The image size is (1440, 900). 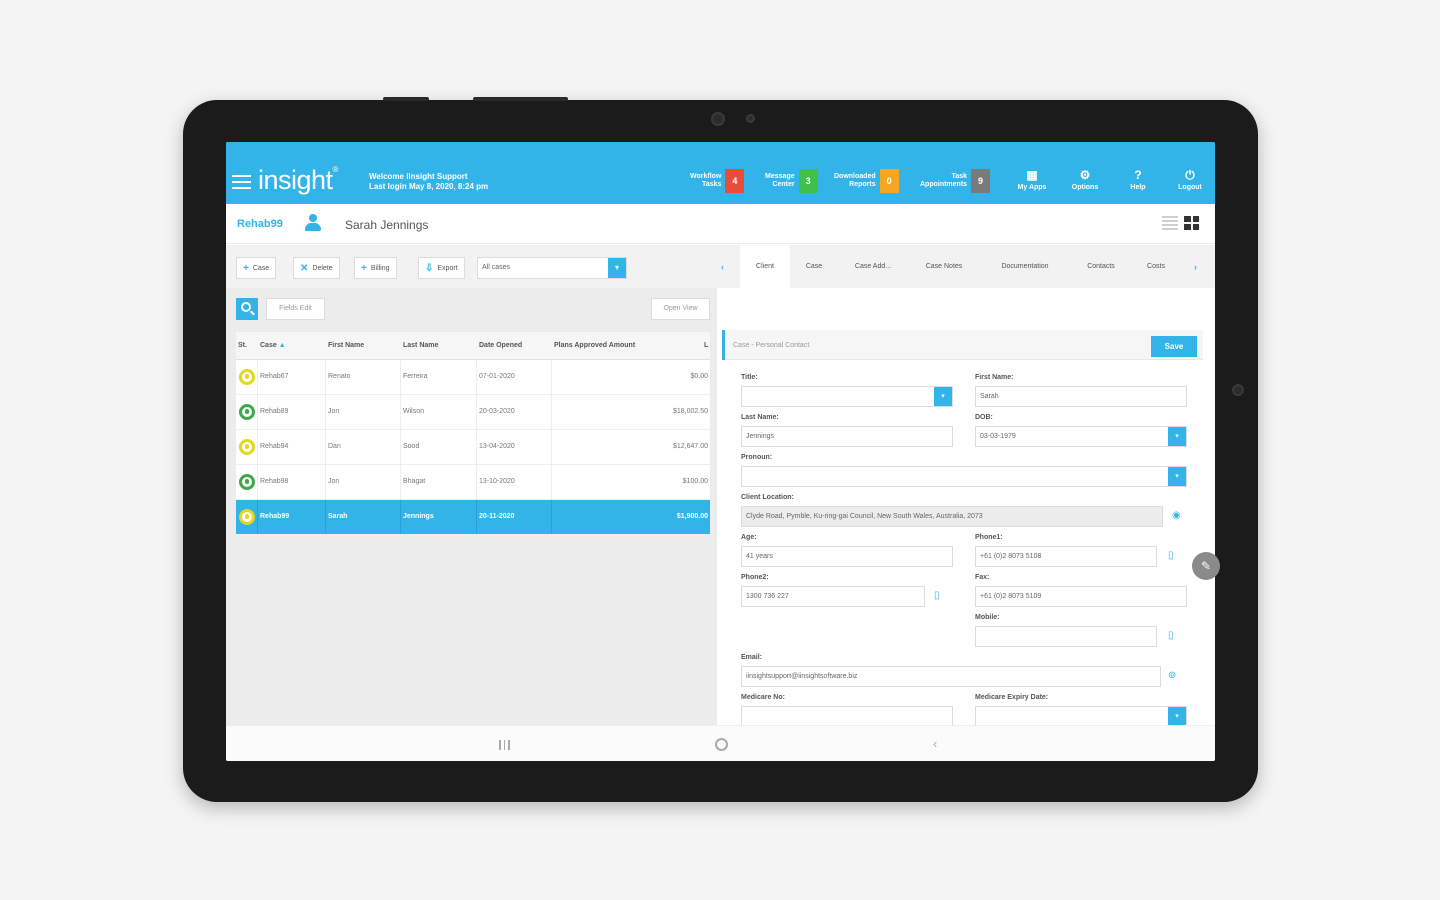 What do you see at coordinates (274, 481) in the screenshot?
I see `cell-case: Rehab98` at bounding box center [274, 481].